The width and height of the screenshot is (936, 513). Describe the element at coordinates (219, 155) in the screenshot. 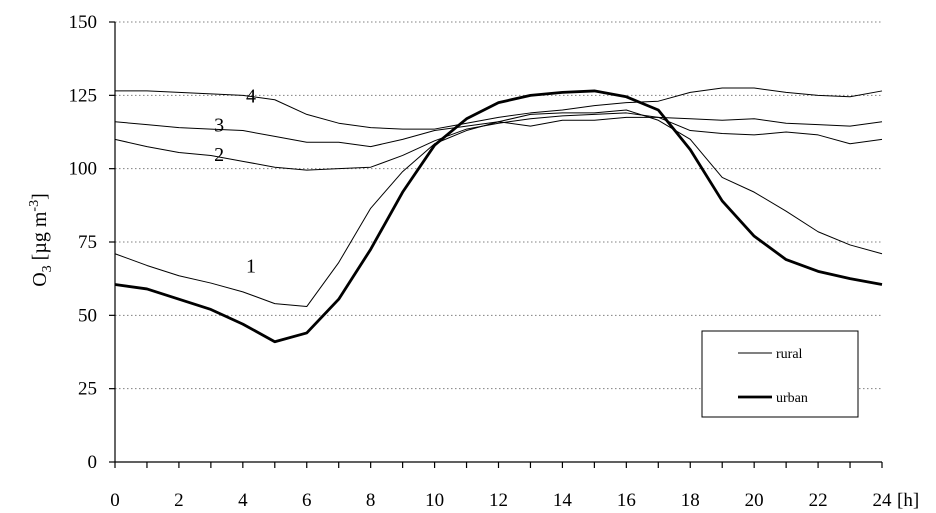

I see `curve-label-2: 2` at that location.